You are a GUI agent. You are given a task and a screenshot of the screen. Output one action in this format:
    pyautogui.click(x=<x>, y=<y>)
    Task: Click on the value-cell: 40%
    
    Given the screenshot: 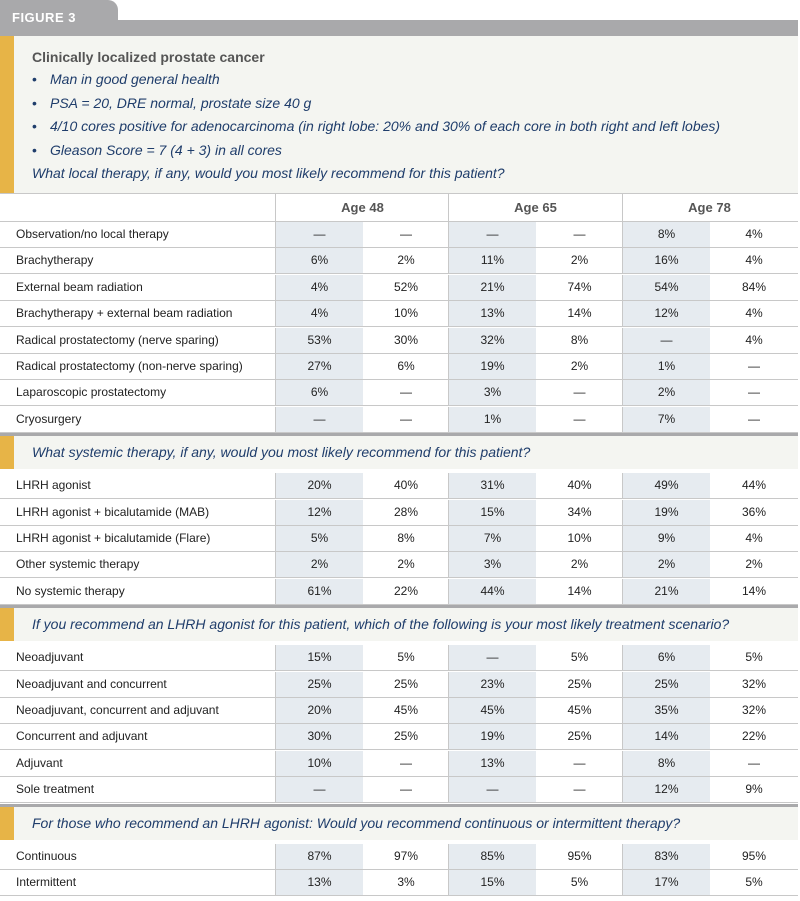 What is the action you would take?
    pyautogui.click(x=579, y=485)
    